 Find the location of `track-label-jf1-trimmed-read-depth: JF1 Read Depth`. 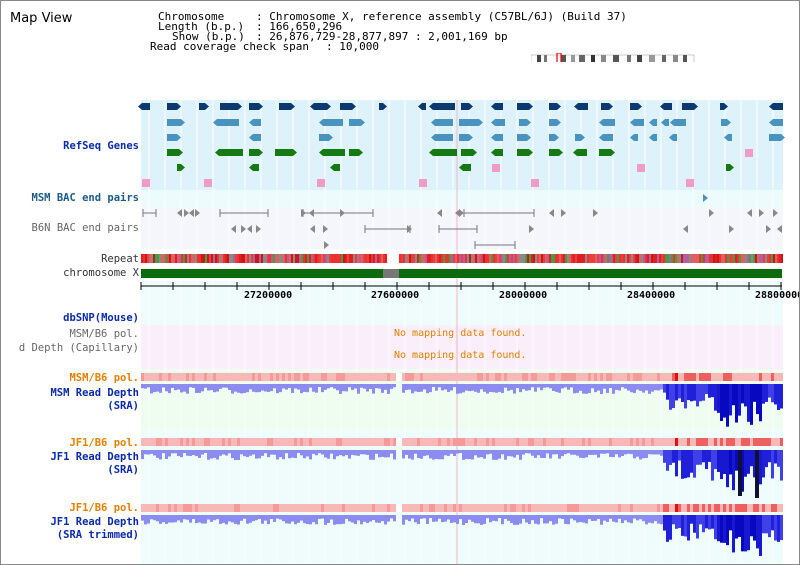

track-label-jf1-trimmed-read-depth: JF1 Read Depth is located at coordinates (94, 522).